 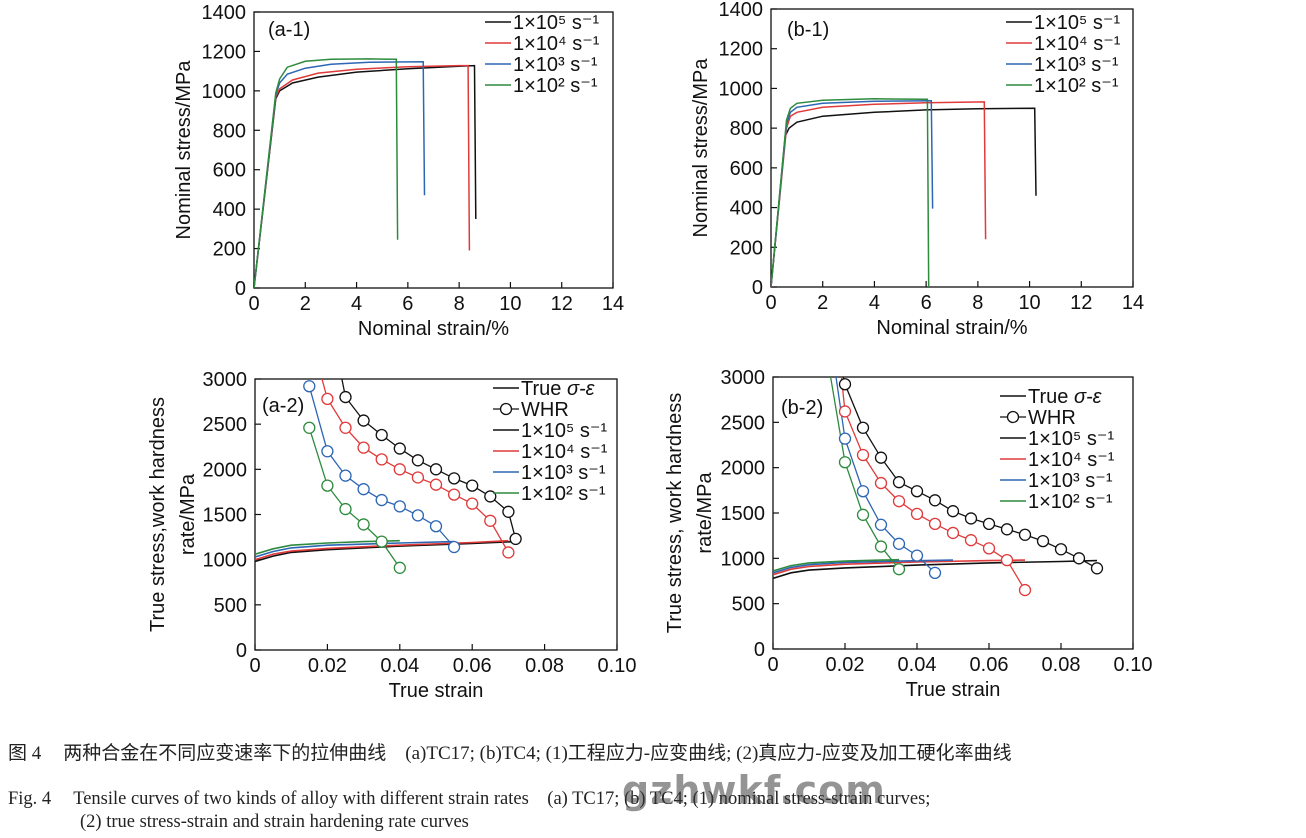 I want to click on b2-ytick-label: 2000, so click(x=743, y=469).